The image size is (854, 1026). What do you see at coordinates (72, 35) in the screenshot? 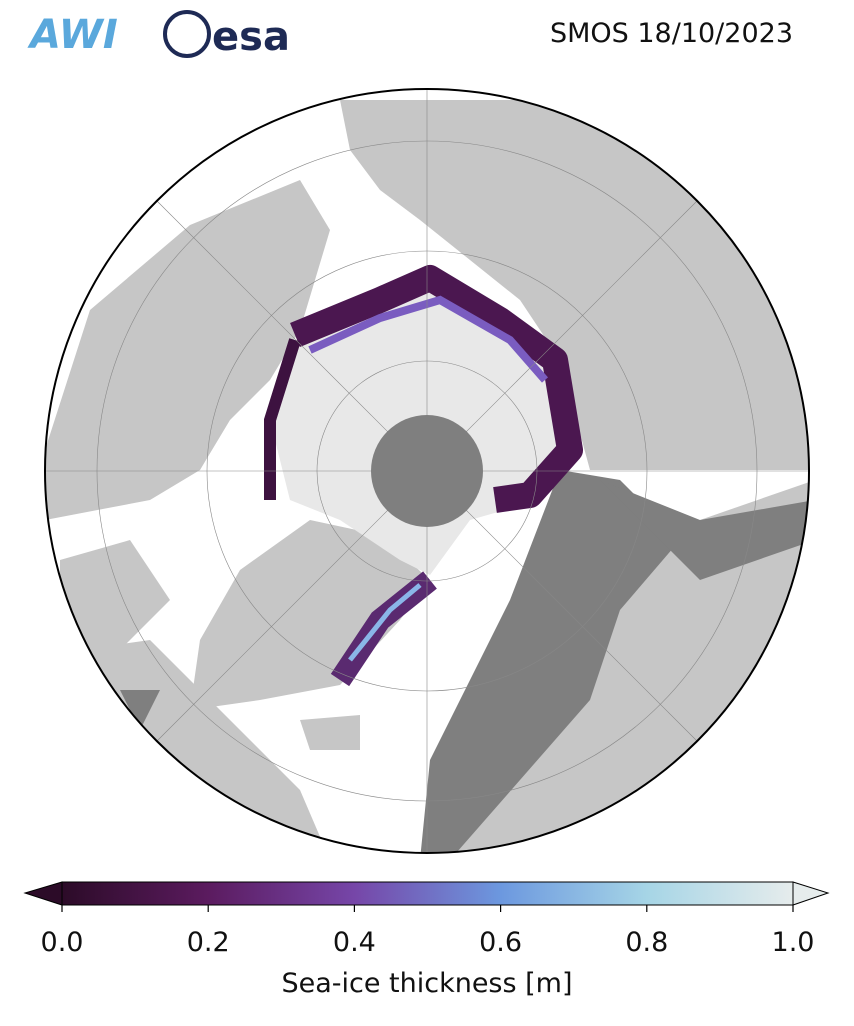
I see `awi-logo: AWI` at bounding box center [72, 35].